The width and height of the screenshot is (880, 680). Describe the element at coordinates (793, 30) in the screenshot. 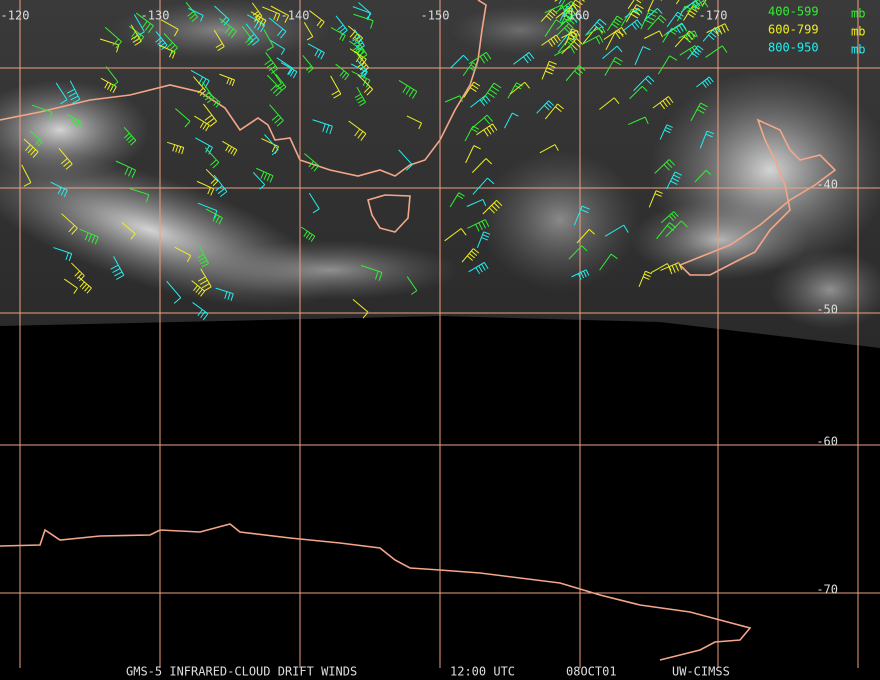

I see `legend-range: 600-799` at that location.